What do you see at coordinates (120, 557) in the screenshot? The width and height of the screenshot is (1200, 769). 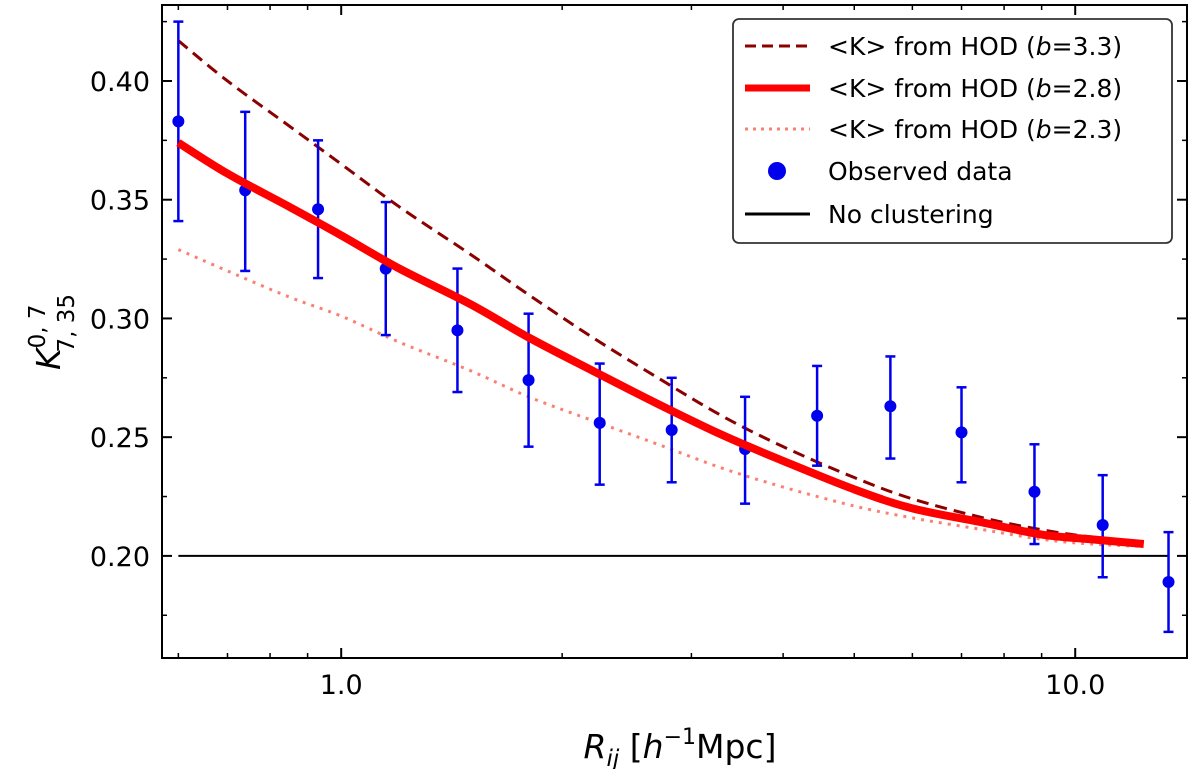 I see `y-tick-label: 0.20` at bounding box center [120, 557].